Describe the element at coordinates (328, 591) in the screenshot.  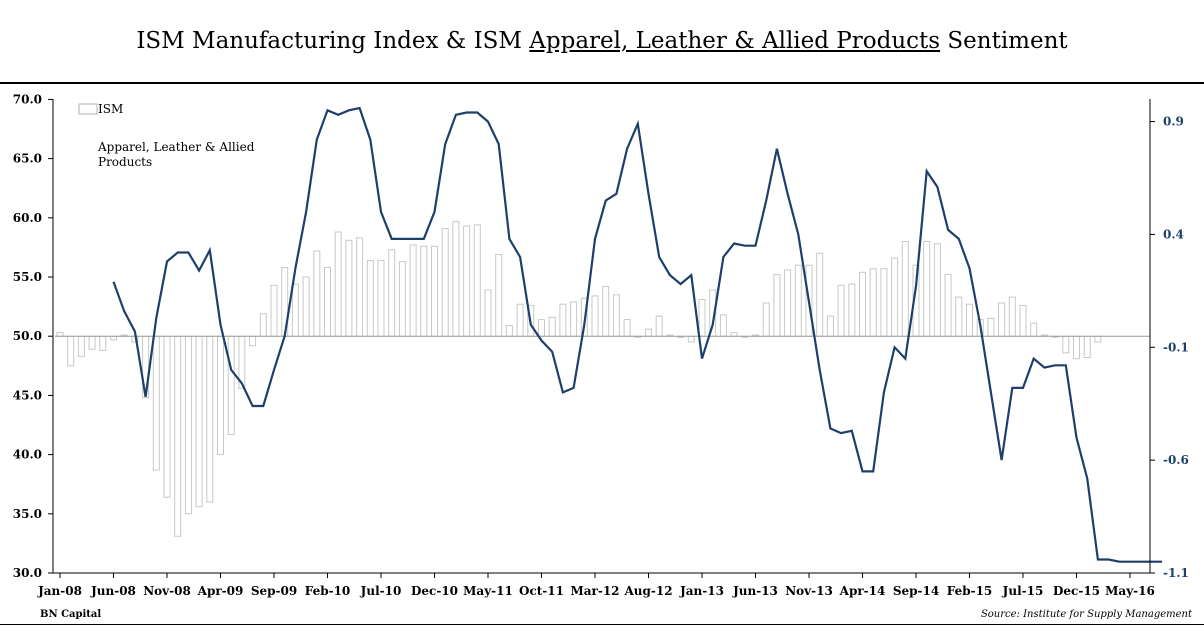
I see `x-tick-label: Feb-10` at that location.